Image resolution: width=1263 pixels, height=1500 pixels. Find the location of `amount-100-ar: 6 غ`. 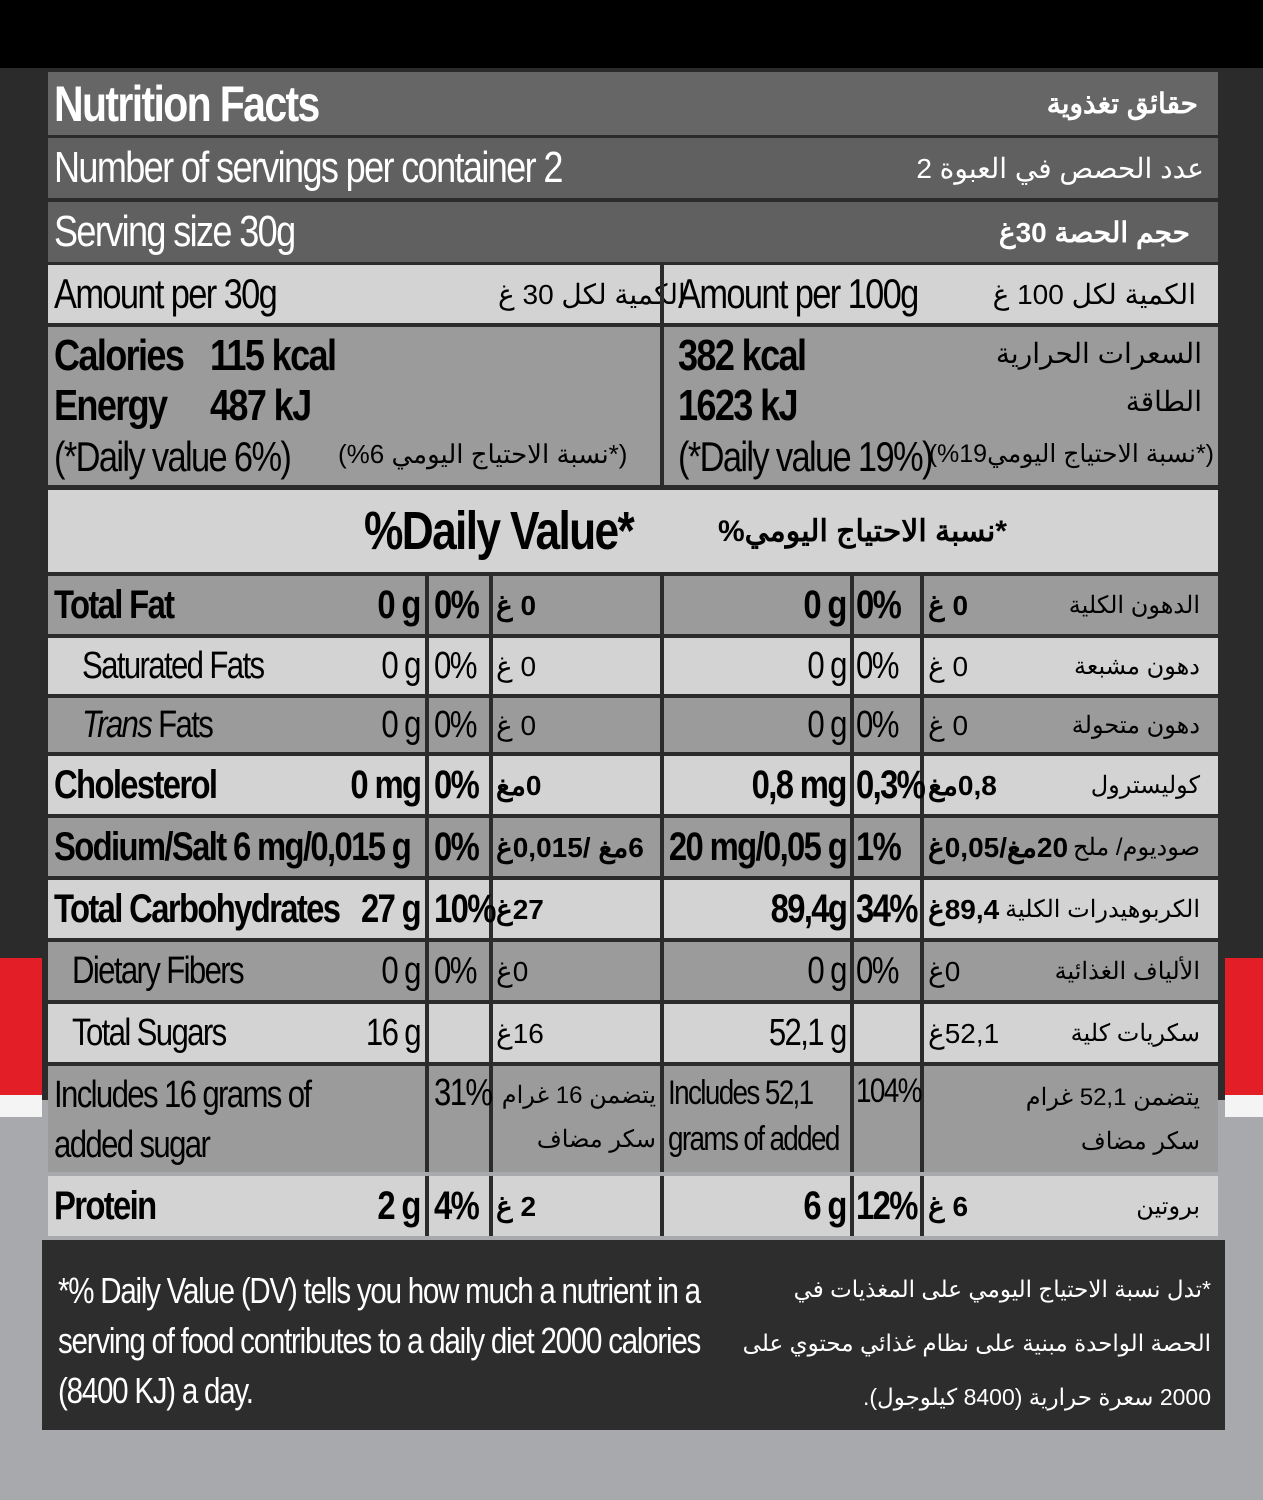

amount-100-ar: 6 غ is located at coordinates (948, 1206).